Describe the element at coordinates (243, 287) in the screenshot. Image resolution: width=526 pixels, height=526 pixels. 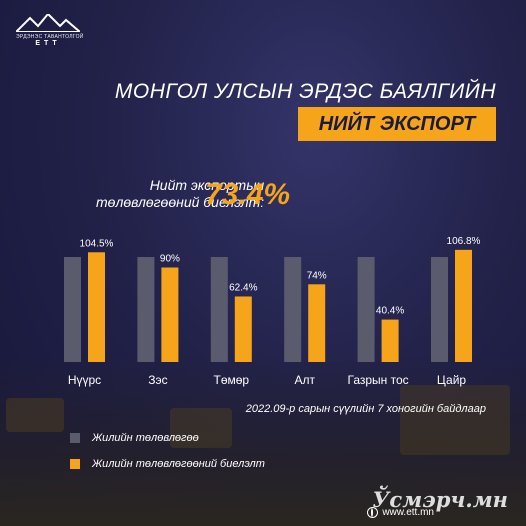
I see `data-label-2: 62.4%` at that location.